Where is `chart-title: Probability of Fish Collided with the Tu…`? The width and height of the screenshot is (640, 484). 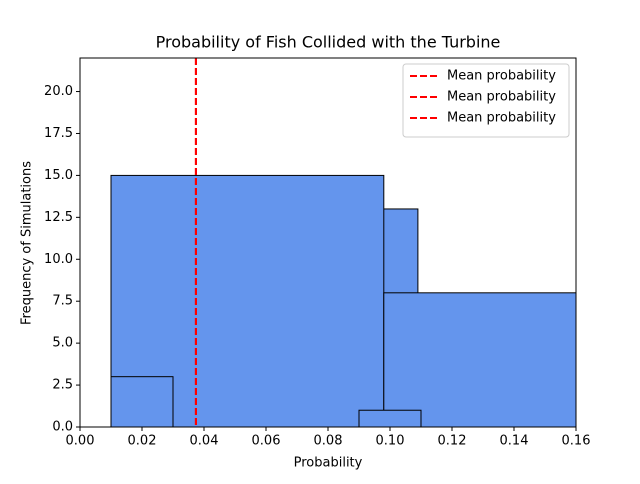 chart-title: Probability of Fish Collided with the Tu… is located at coordinates (328, 42).